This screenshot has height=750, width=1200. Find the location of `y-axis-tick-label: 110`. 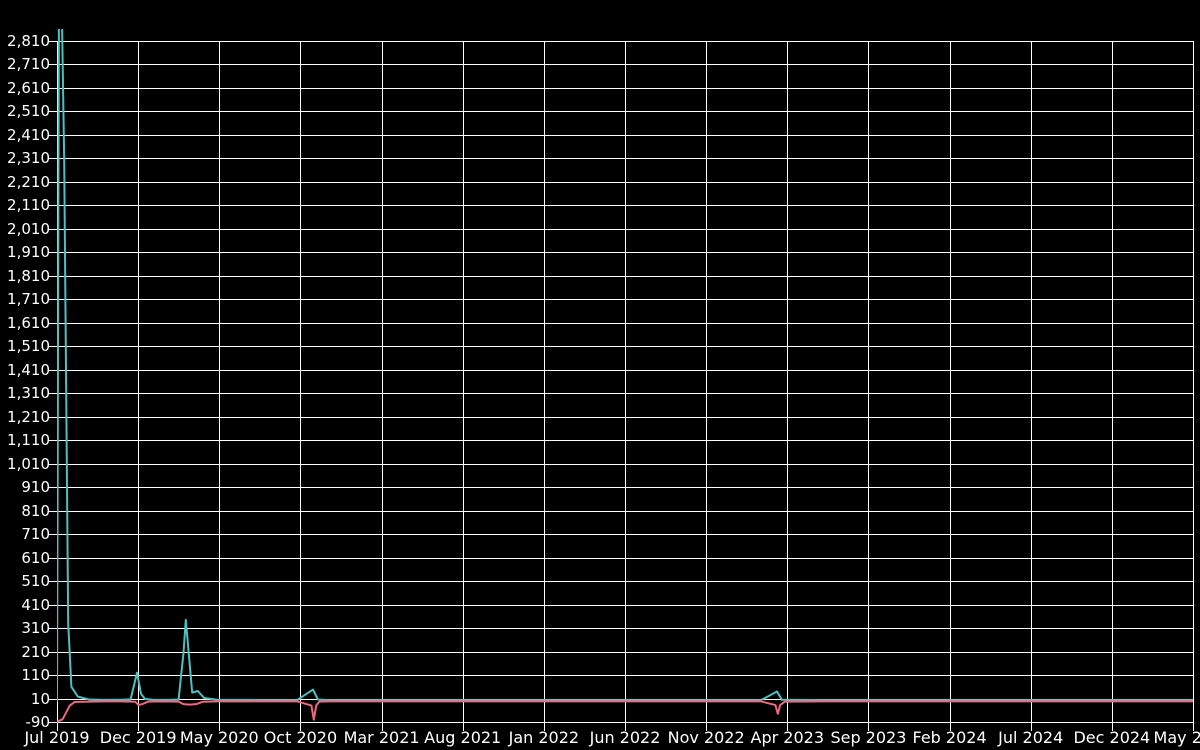

y-axis-tick-label: 110 is located at coordinates (35, 675).